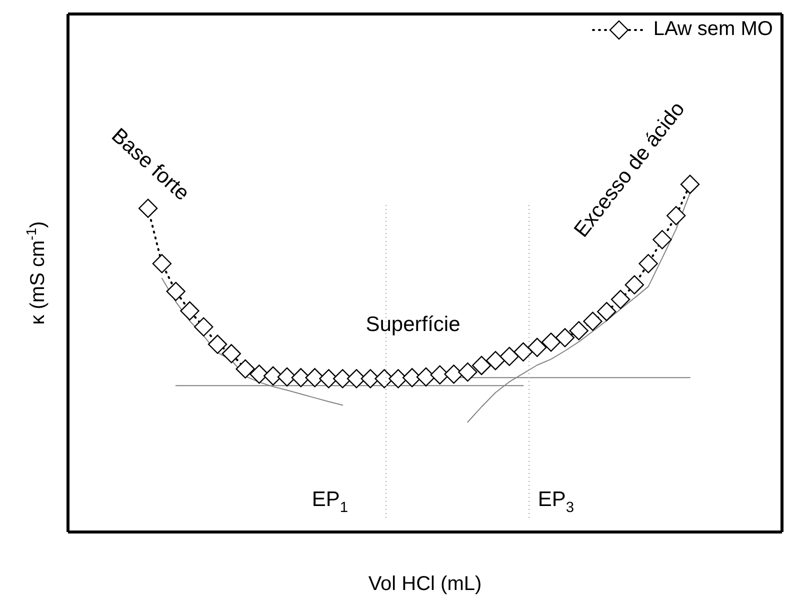  What do you see at coordinates (330, 502) in the screenshot?
I see `annotation: EP$_{1}$` at bounding box center [330, 502].